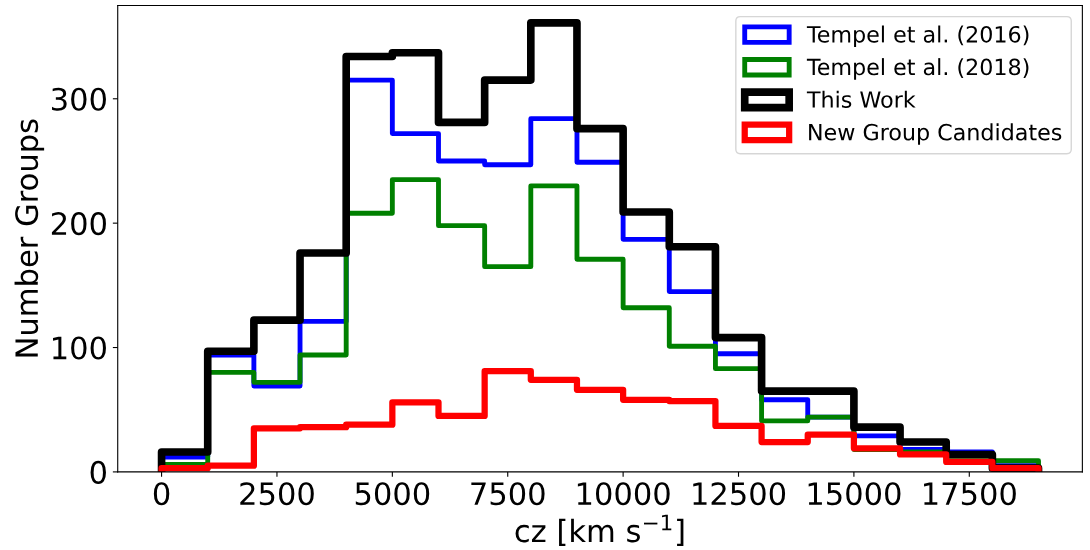 The height and width of the screenshot is (550, 1090). What do you see at coordinates (277, 494) in the screenshot?
I see `x-tick-label: 2500` at bounding box center [277, 494].